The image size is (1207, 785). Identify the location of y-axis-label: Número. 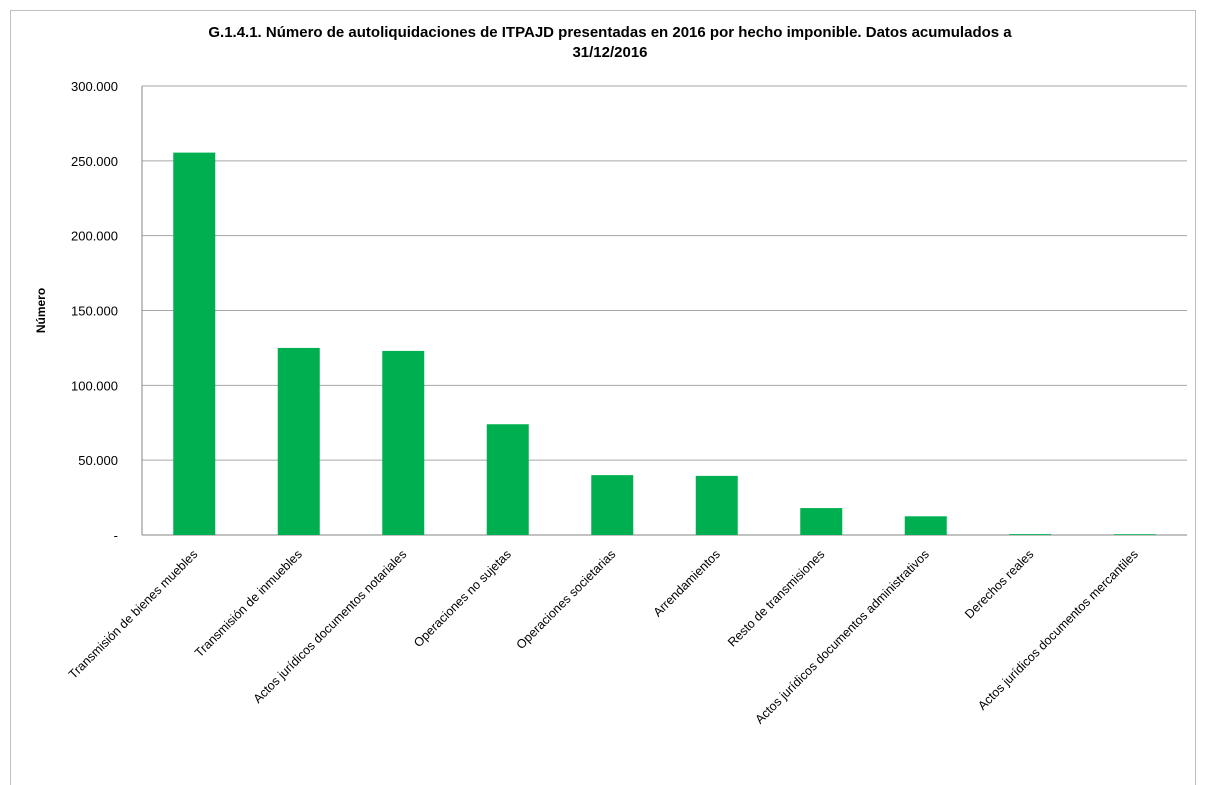
(41, 310).